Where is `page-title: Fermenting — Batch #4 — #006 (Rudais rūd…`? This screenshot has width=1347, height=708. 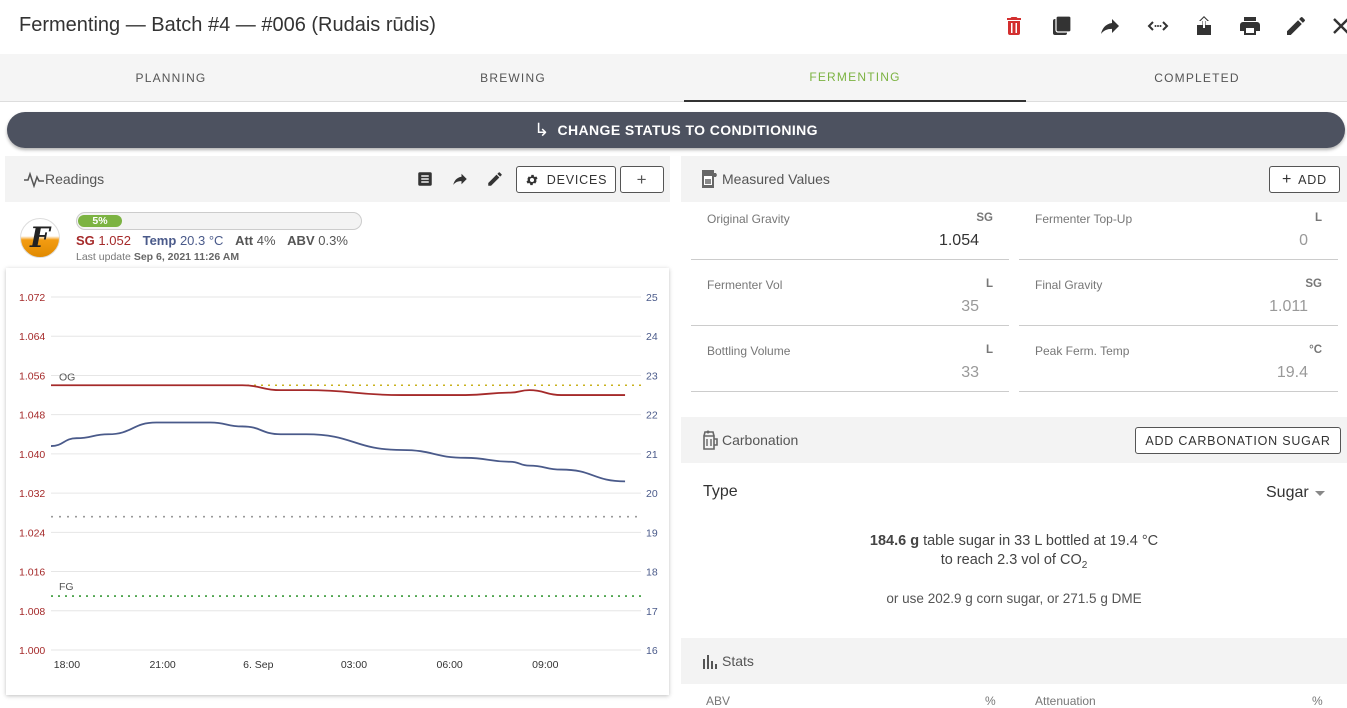 page-title: Fermenting — Batch #4 — #006 (Rudais rūd… is located at coordinates (227, 25).